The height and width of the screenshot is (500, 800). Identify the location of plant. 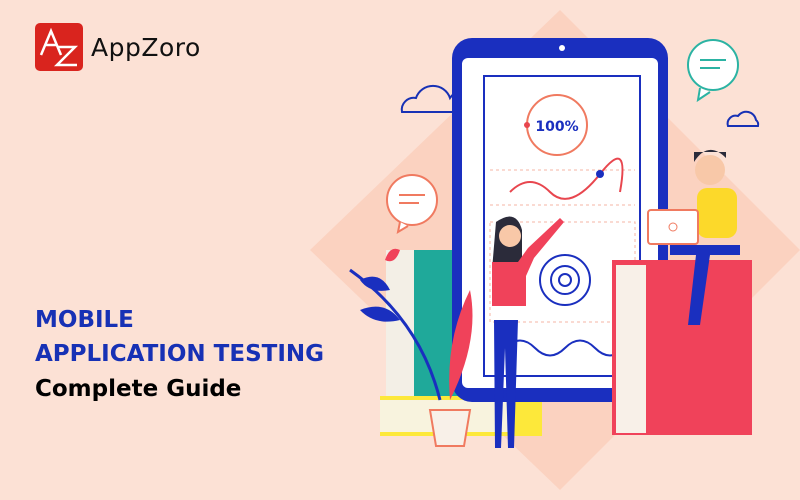
(411, 347).